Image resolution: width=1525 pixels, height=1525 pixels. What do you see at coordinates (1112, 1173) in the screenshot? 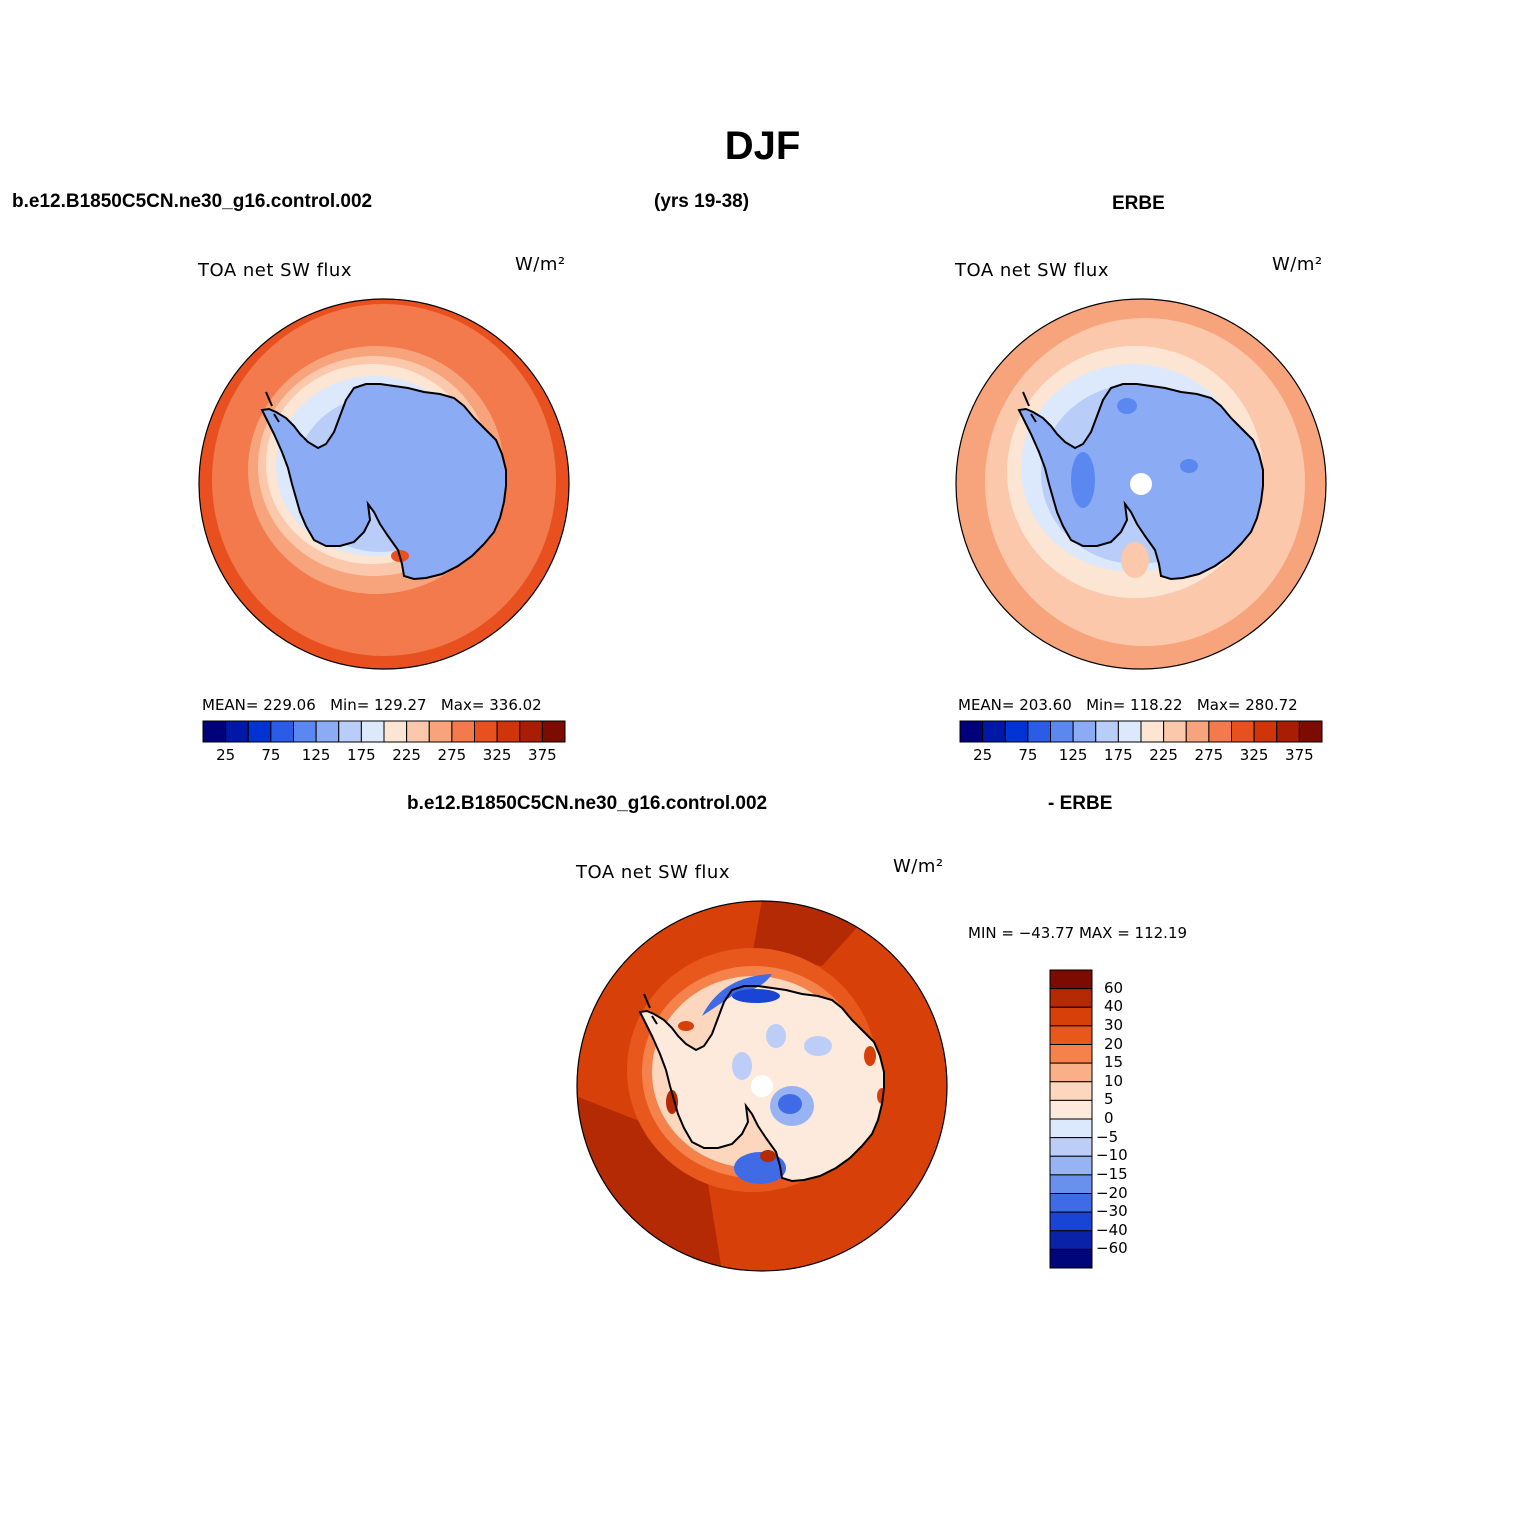
I see `colorbar-tick-label: −15` at bounding box center [1112, 1173].